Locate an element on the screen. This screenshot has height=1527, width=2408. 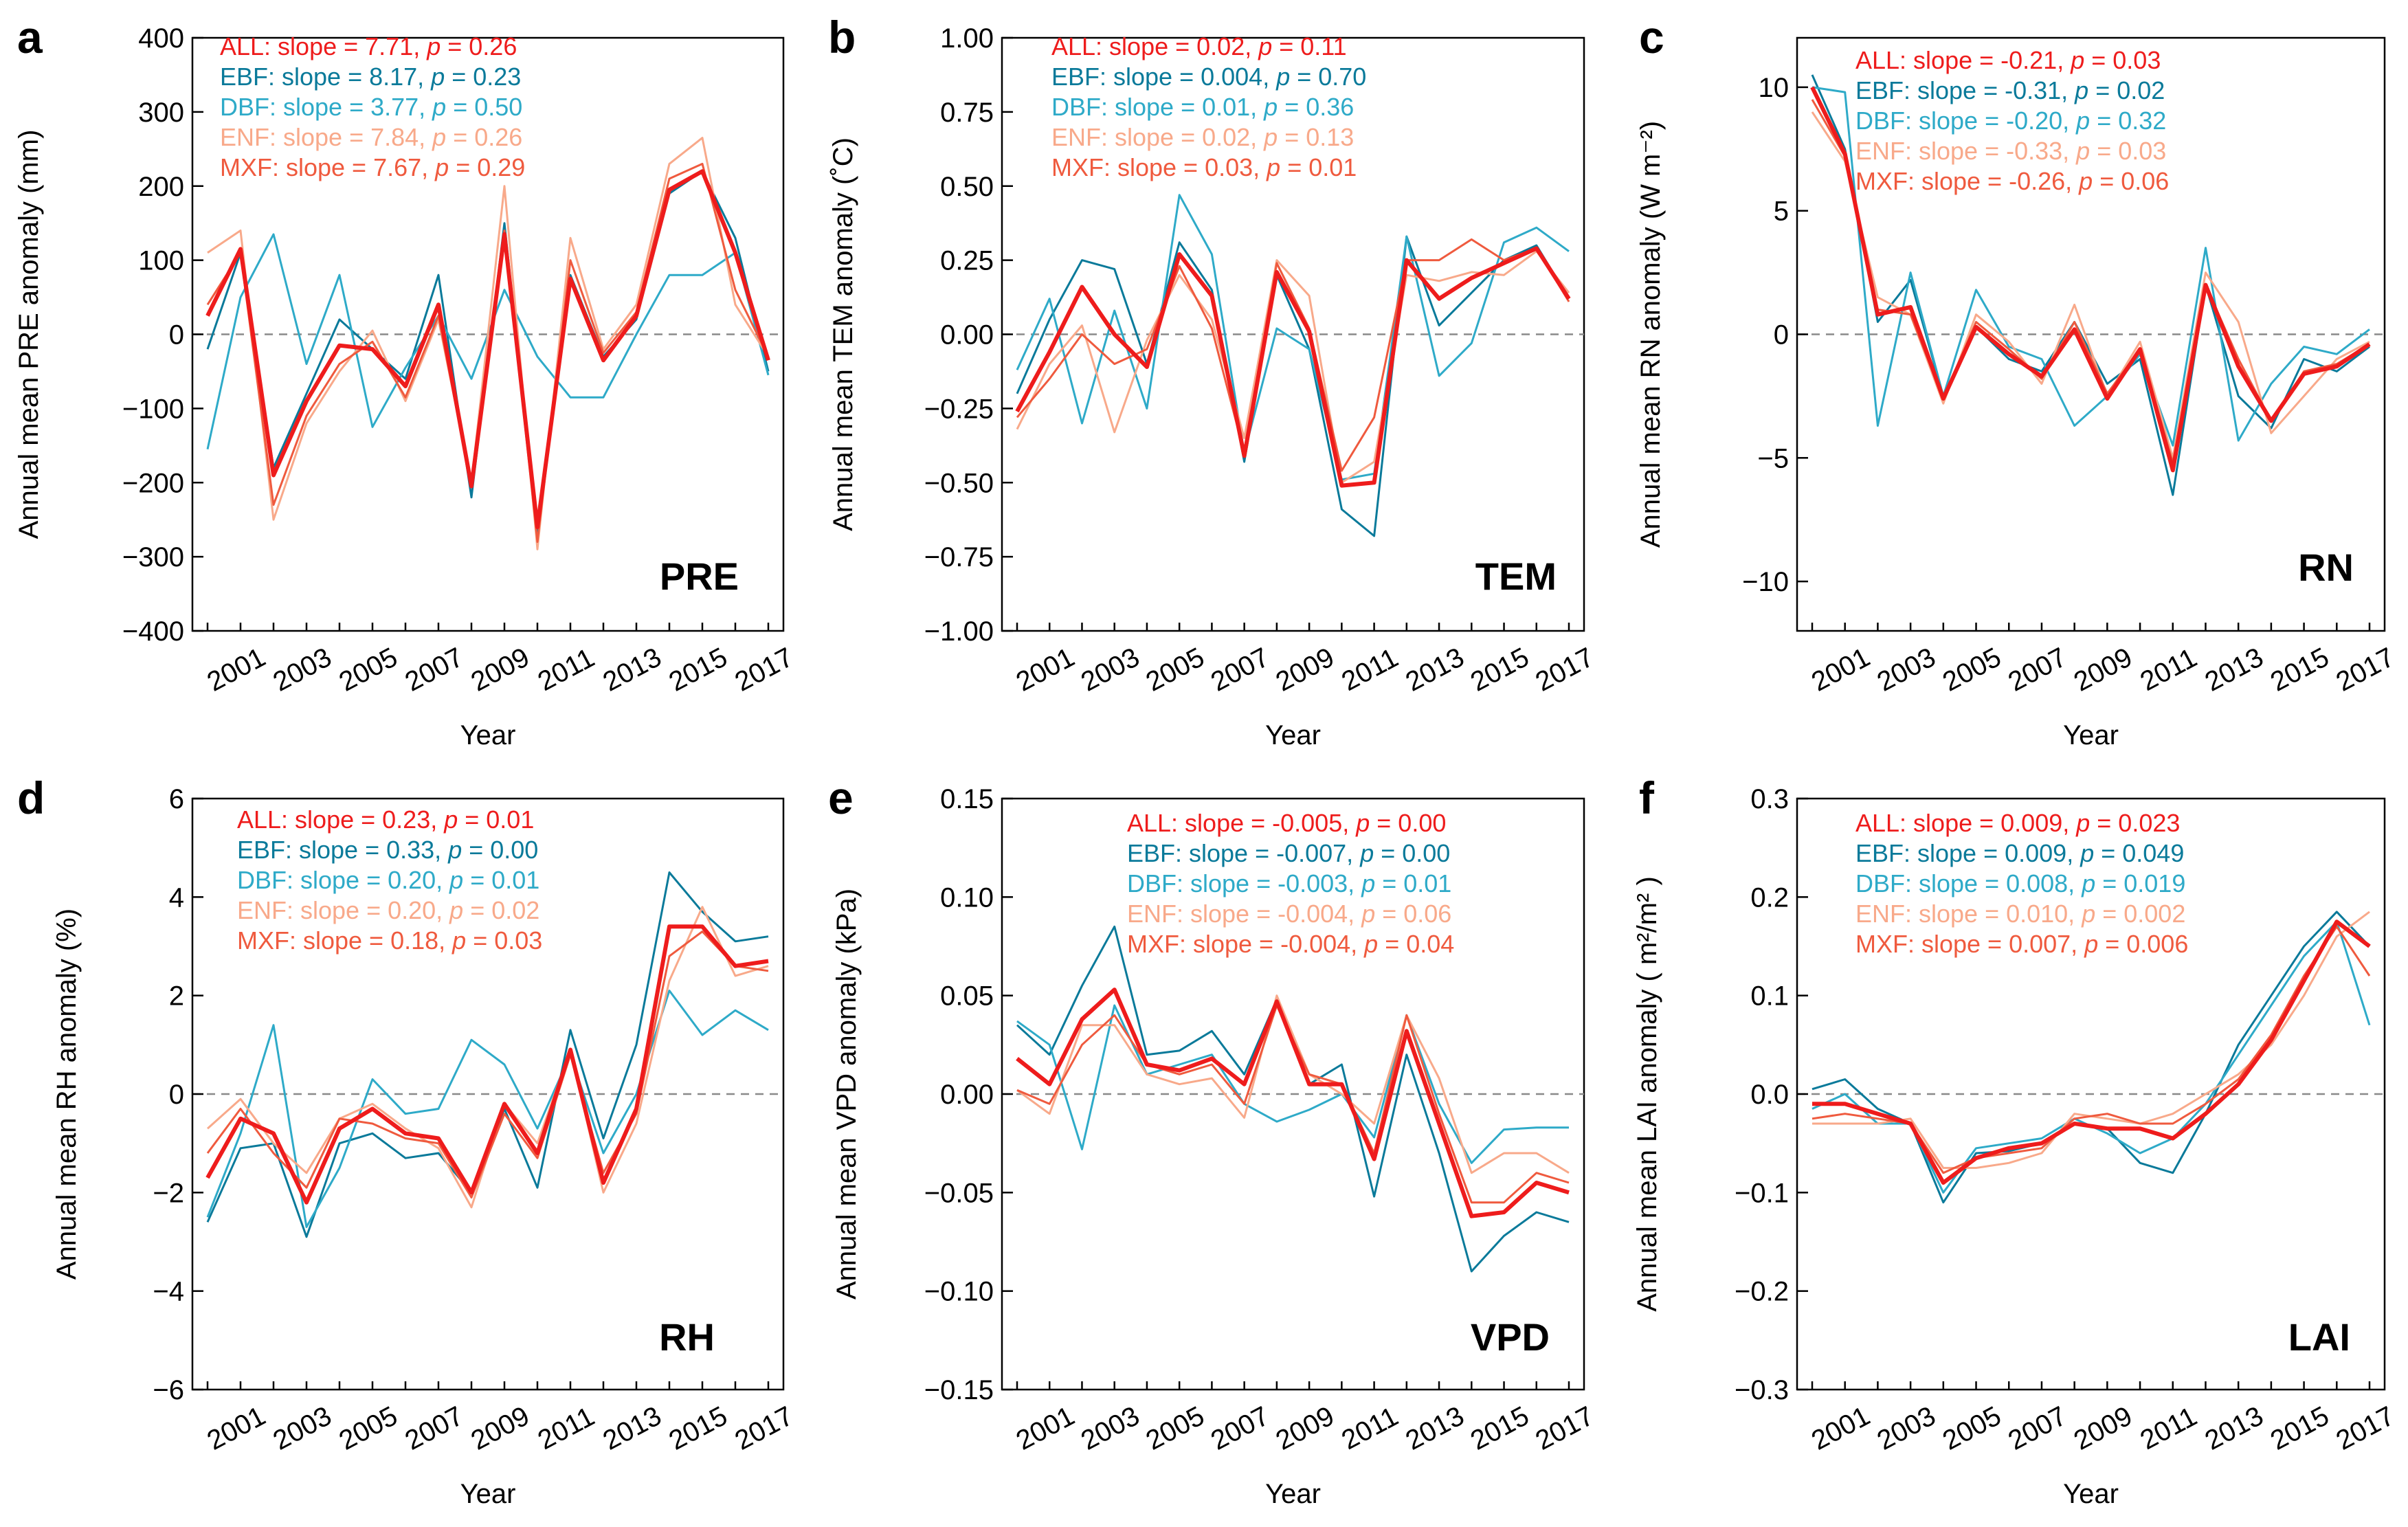
legend-entry-mxf: MXF: slope = 0.007, p = 0.006 is located at coordinates (2021, 944).